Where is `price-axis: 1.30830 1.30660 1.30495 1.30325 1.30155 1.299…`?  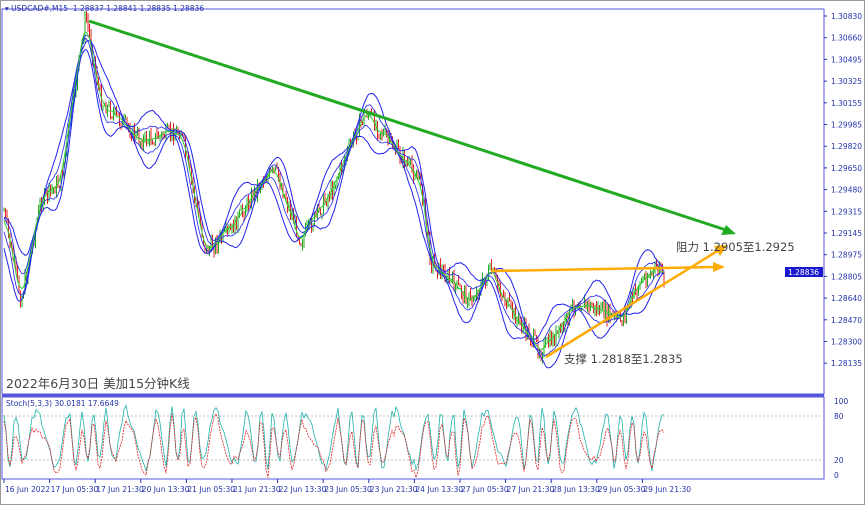 price-axis: 1.30830 1.30660 1.30495 1.30325 1.30155 1.299… is located at coordinates (843, 190).